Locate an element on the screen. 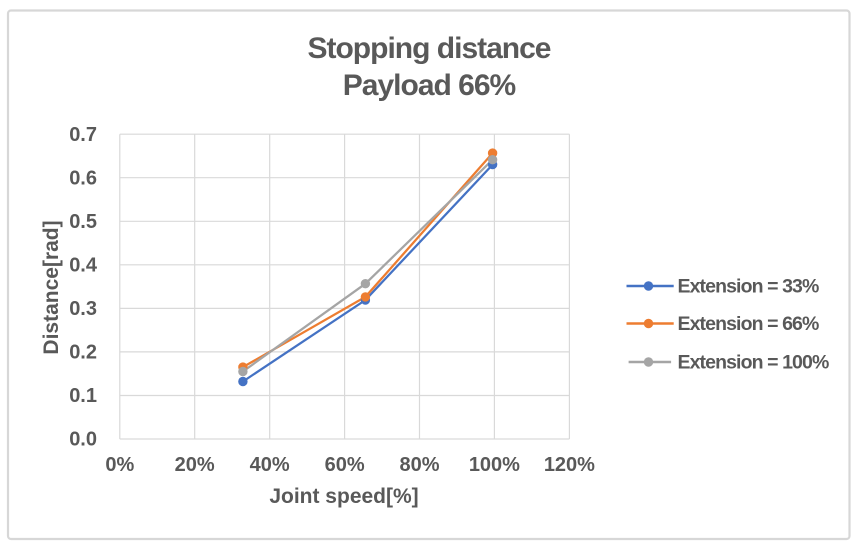  svg-text: Distance[rad] is located at coordinates (51, 287).